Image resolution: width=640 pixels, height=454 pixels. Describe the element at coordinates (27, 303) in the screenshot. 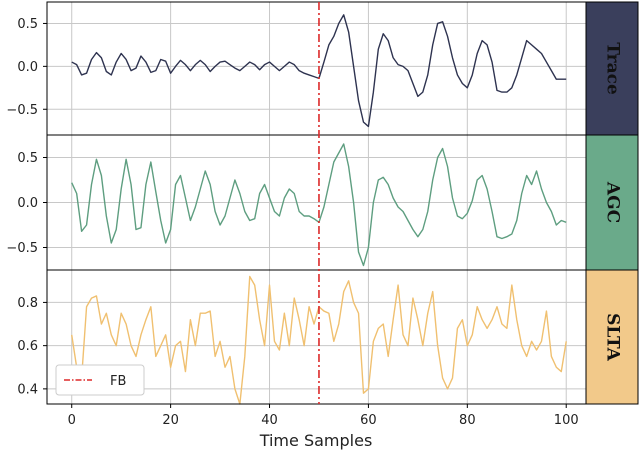

I see `y-tick-label: 0.8` at that location.